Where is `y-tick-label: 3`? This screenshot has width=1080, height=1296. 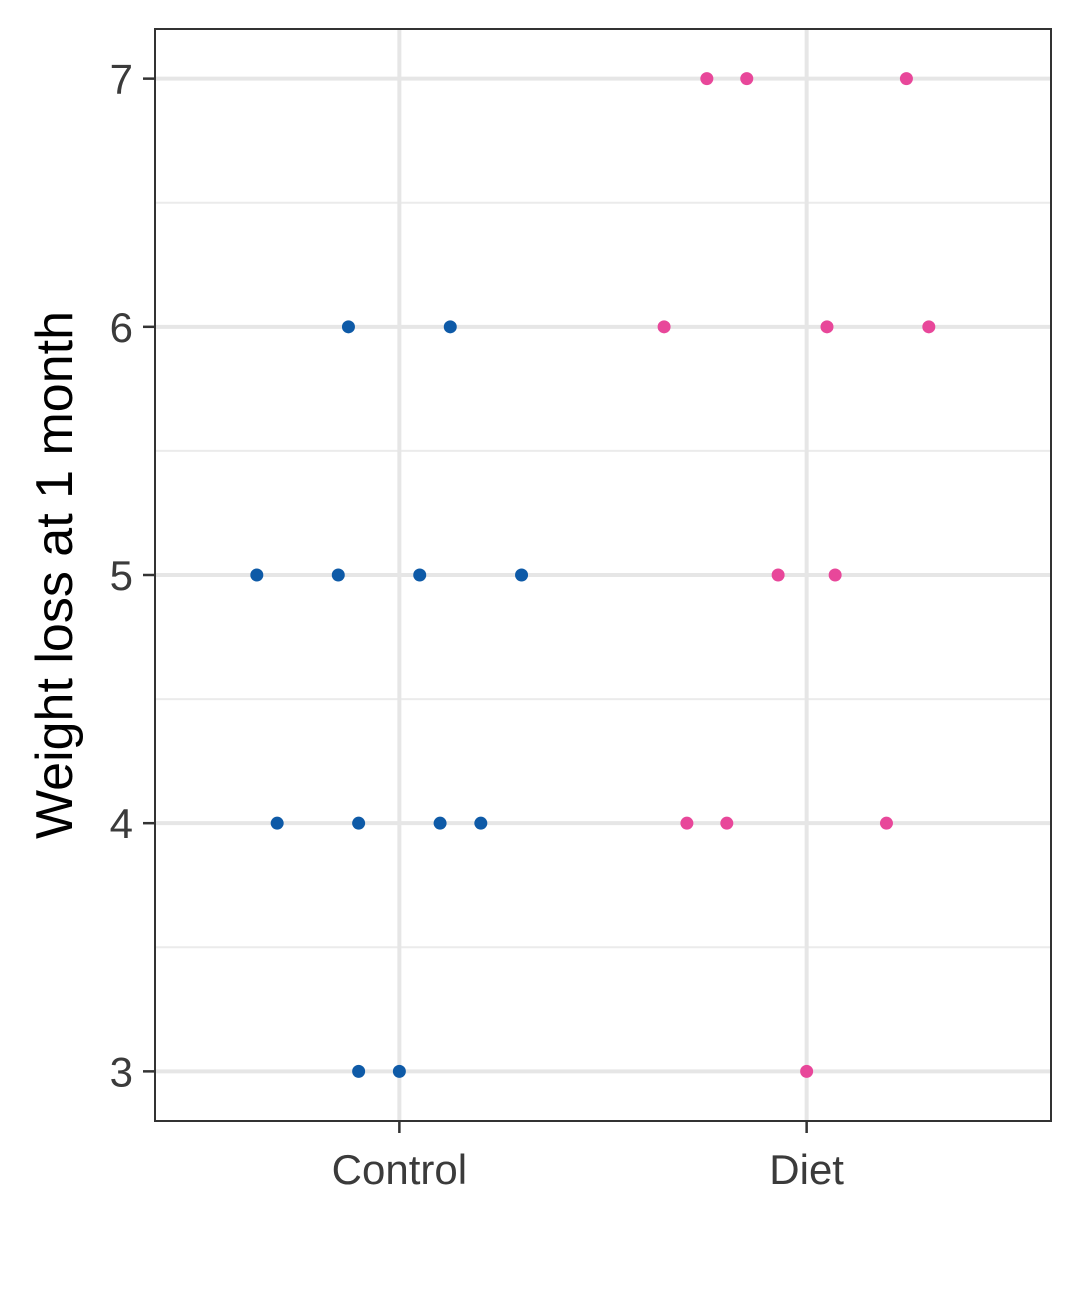 y-tick-label: 3 is located at coordinates (121, 1071).